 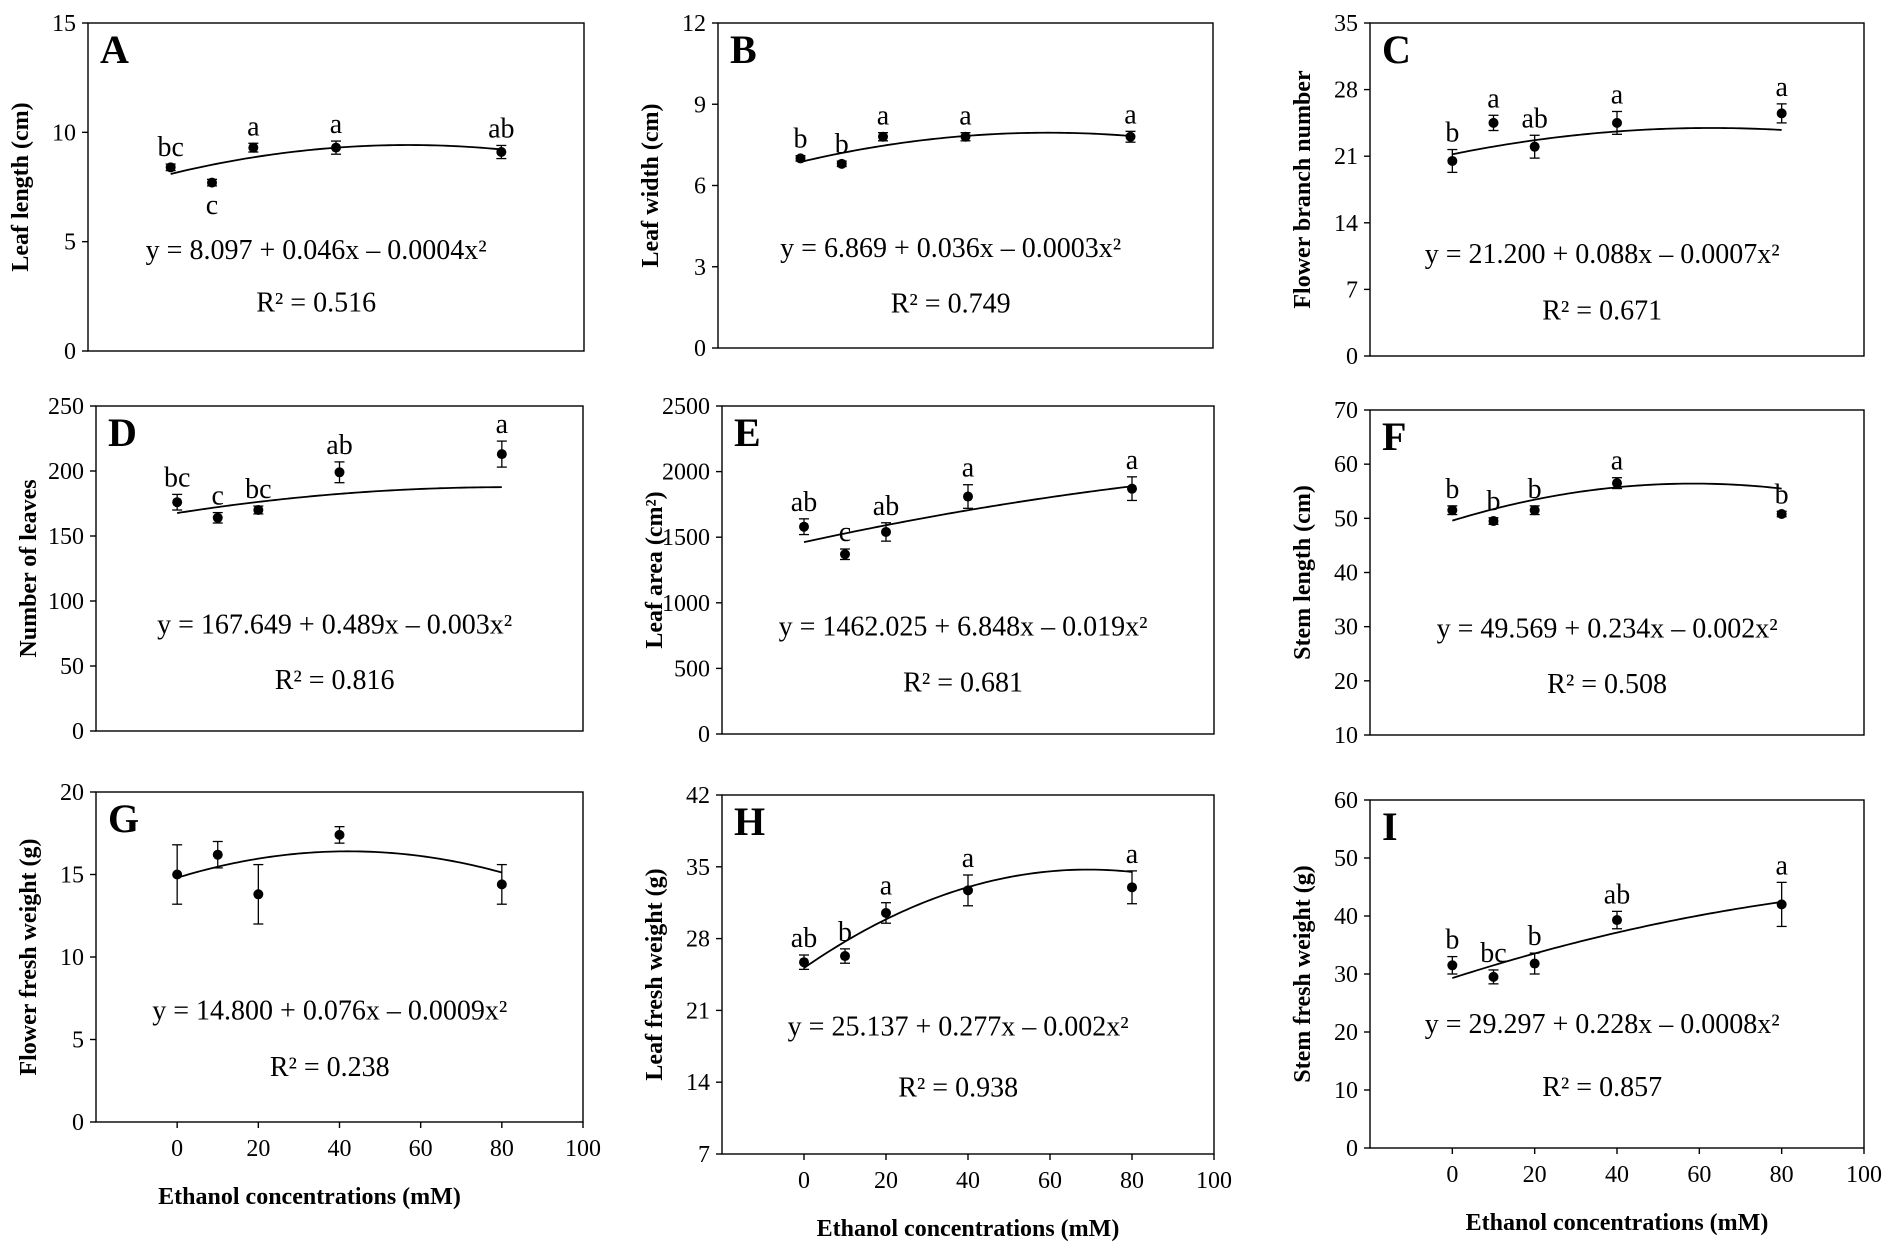 What do you see at coordinates (963, 627) in the screenshot?
I see `fit-equation: y = 1462.025 + 6.848x – 0.019x²` at bounding box center [963, 627].